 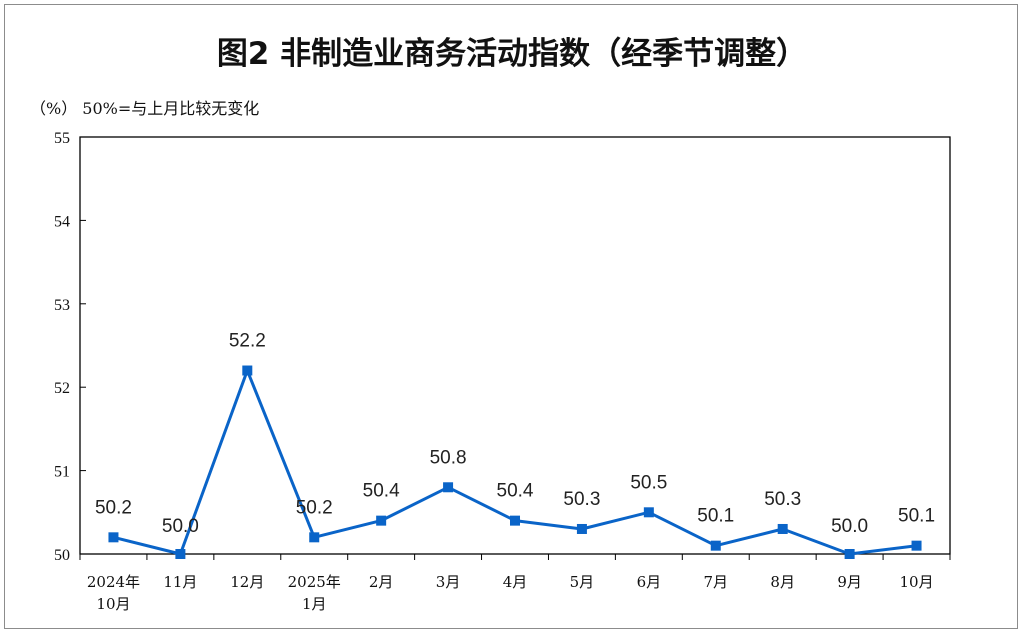 What do you see at coordinates (782, 582) in the screenshot?
I see `x-tick-label: 8月` at bounding box center [782, 582].